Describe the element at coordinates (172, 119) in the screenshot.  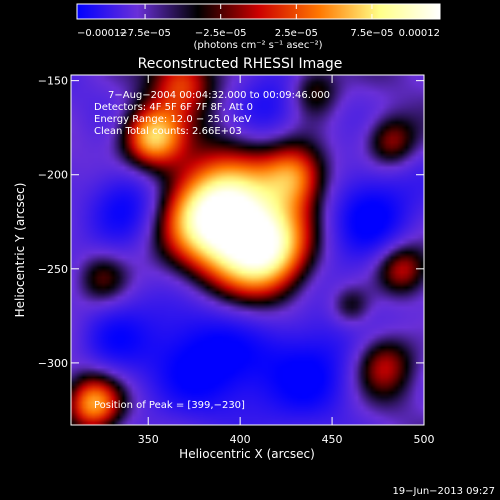
I see `annotation-energy: Energy Range: 12.0 − 25.0 keV` at that location.